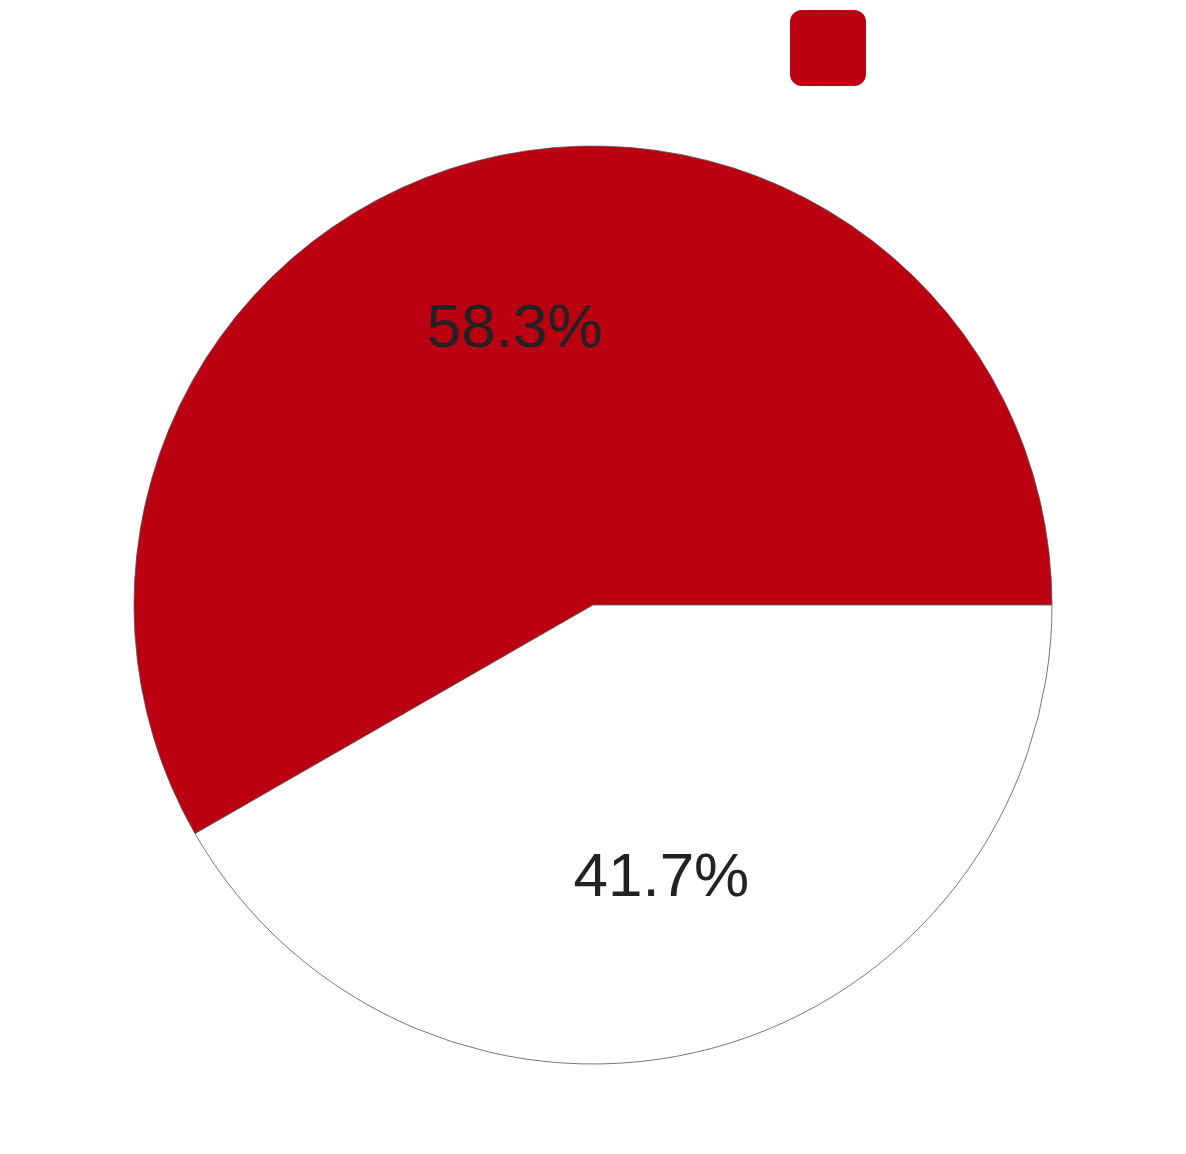  Describe the element at coordinates (661, 875) in the screenshot. I see `data-label: 41.7%` at that location.